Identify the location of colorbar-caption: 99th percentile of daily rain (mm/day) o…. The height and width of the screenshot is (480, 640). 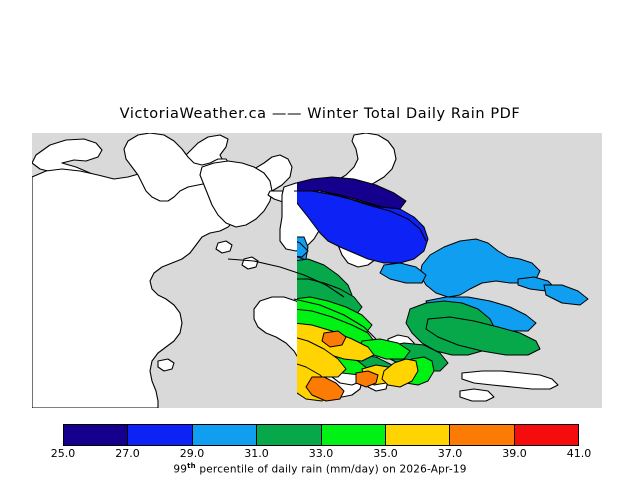
(320, 469).